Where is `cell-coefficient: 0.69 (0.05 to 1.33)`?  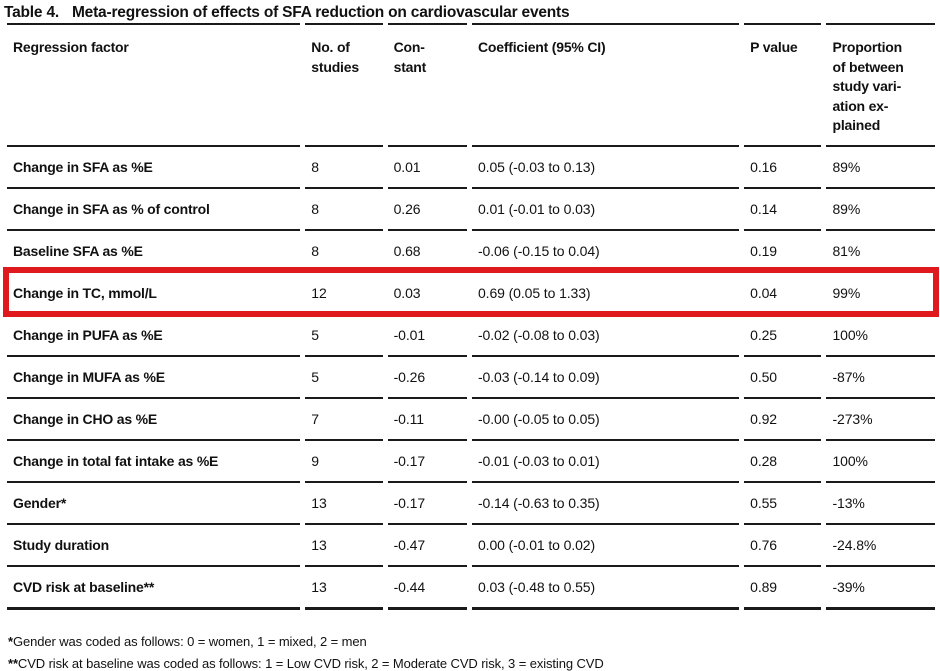
cell-coefficient: 0.69 (0.05 to 1.33) is located at coordinates (605, 292).